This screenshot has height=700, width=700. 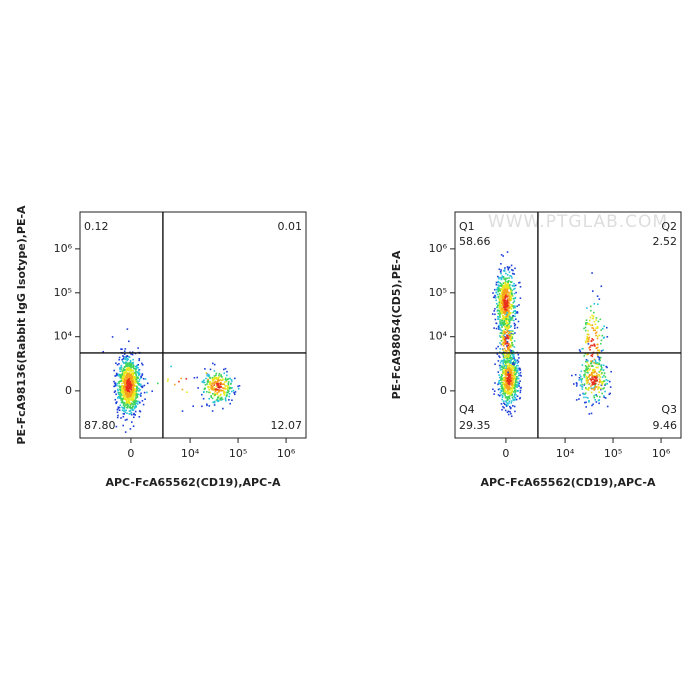 I want to click on quadrant-value: 2.52, so click(x=665, y=241).